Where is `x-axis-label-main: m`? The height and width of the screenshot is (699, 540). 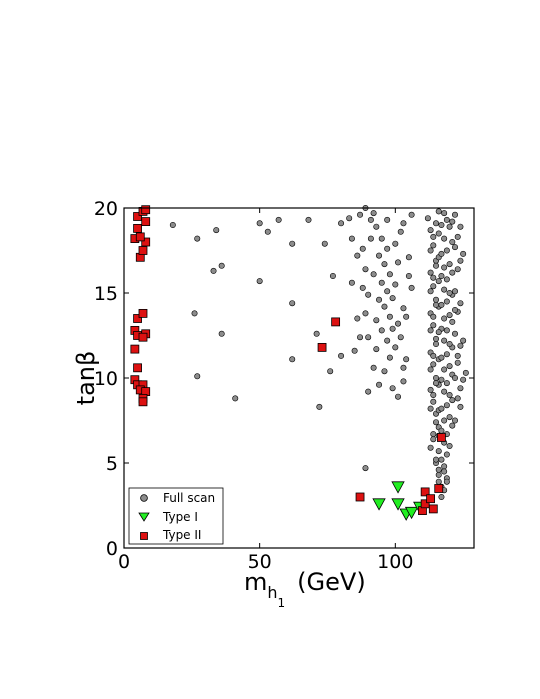 x-axis-label-main: m is located at coordinates (255, 582).